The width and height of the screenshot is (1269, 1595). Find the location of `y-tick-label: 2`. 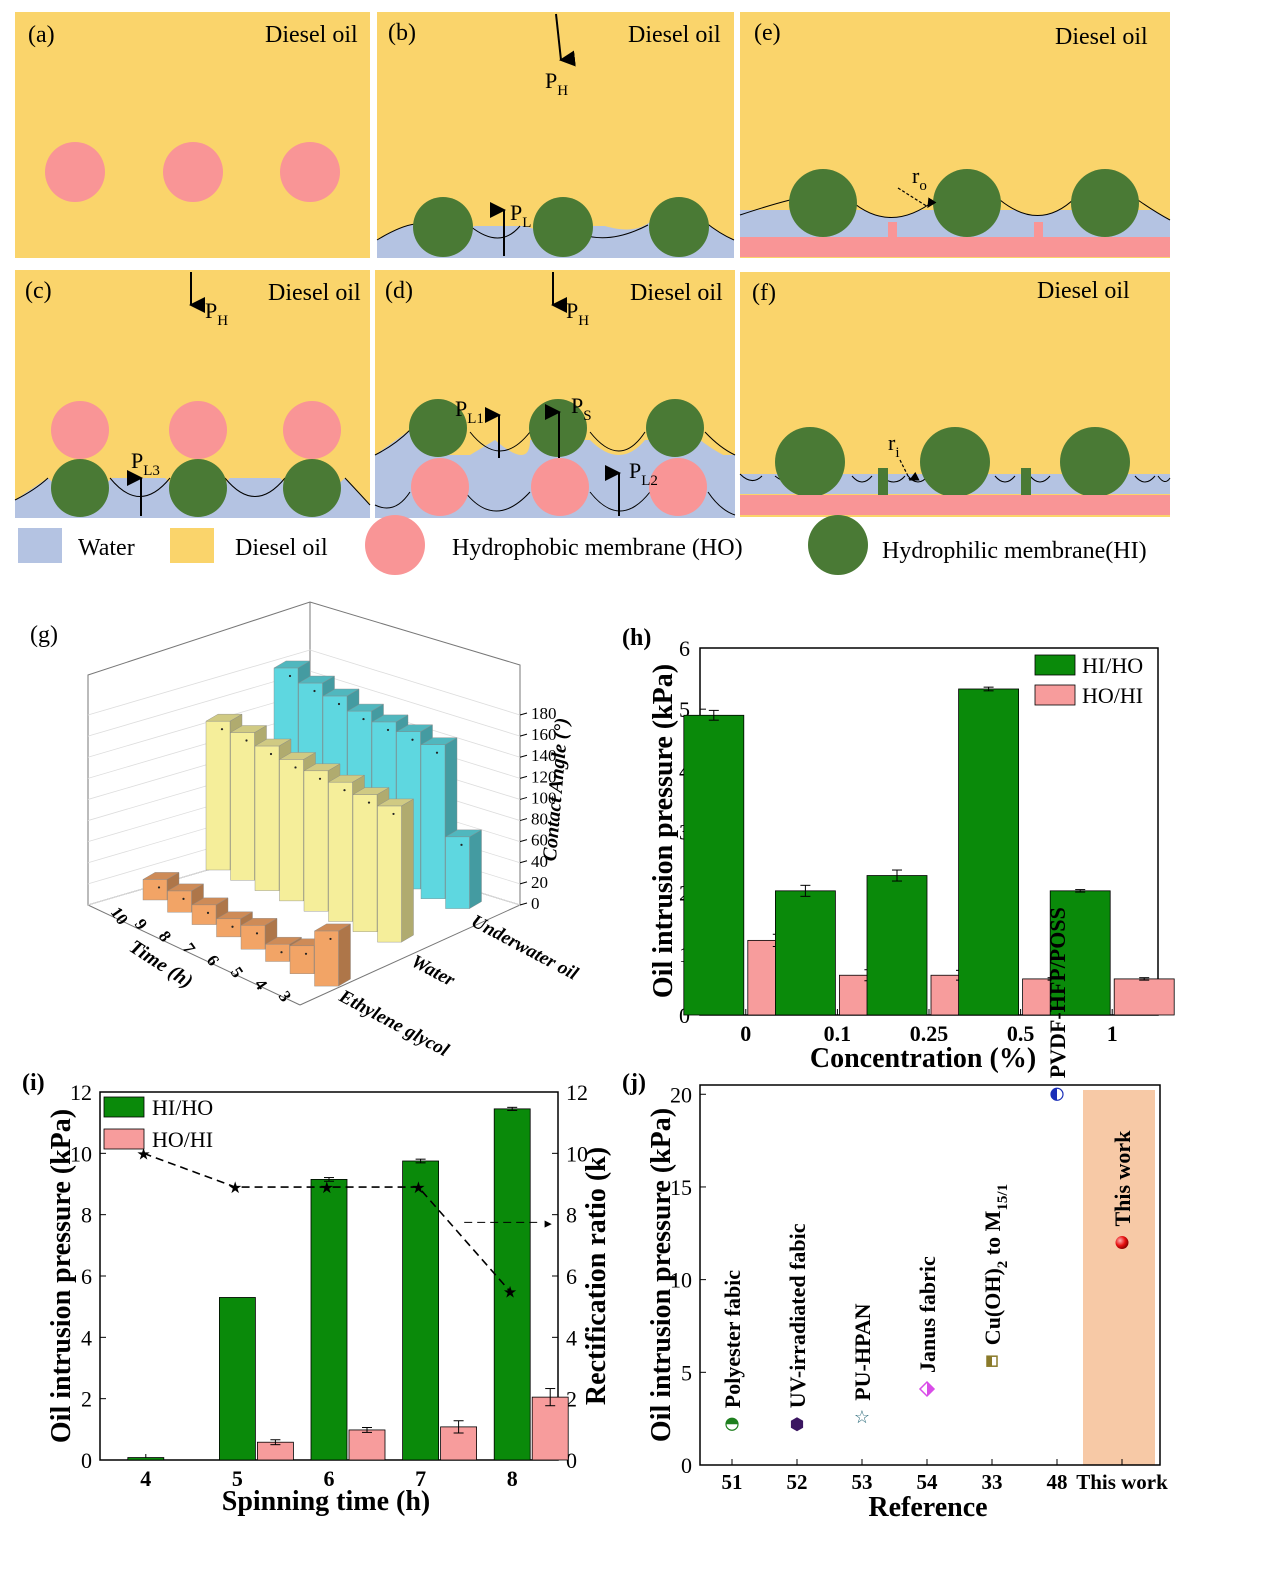

y-tick-label: 2 is located at coordinates (86, 1399).